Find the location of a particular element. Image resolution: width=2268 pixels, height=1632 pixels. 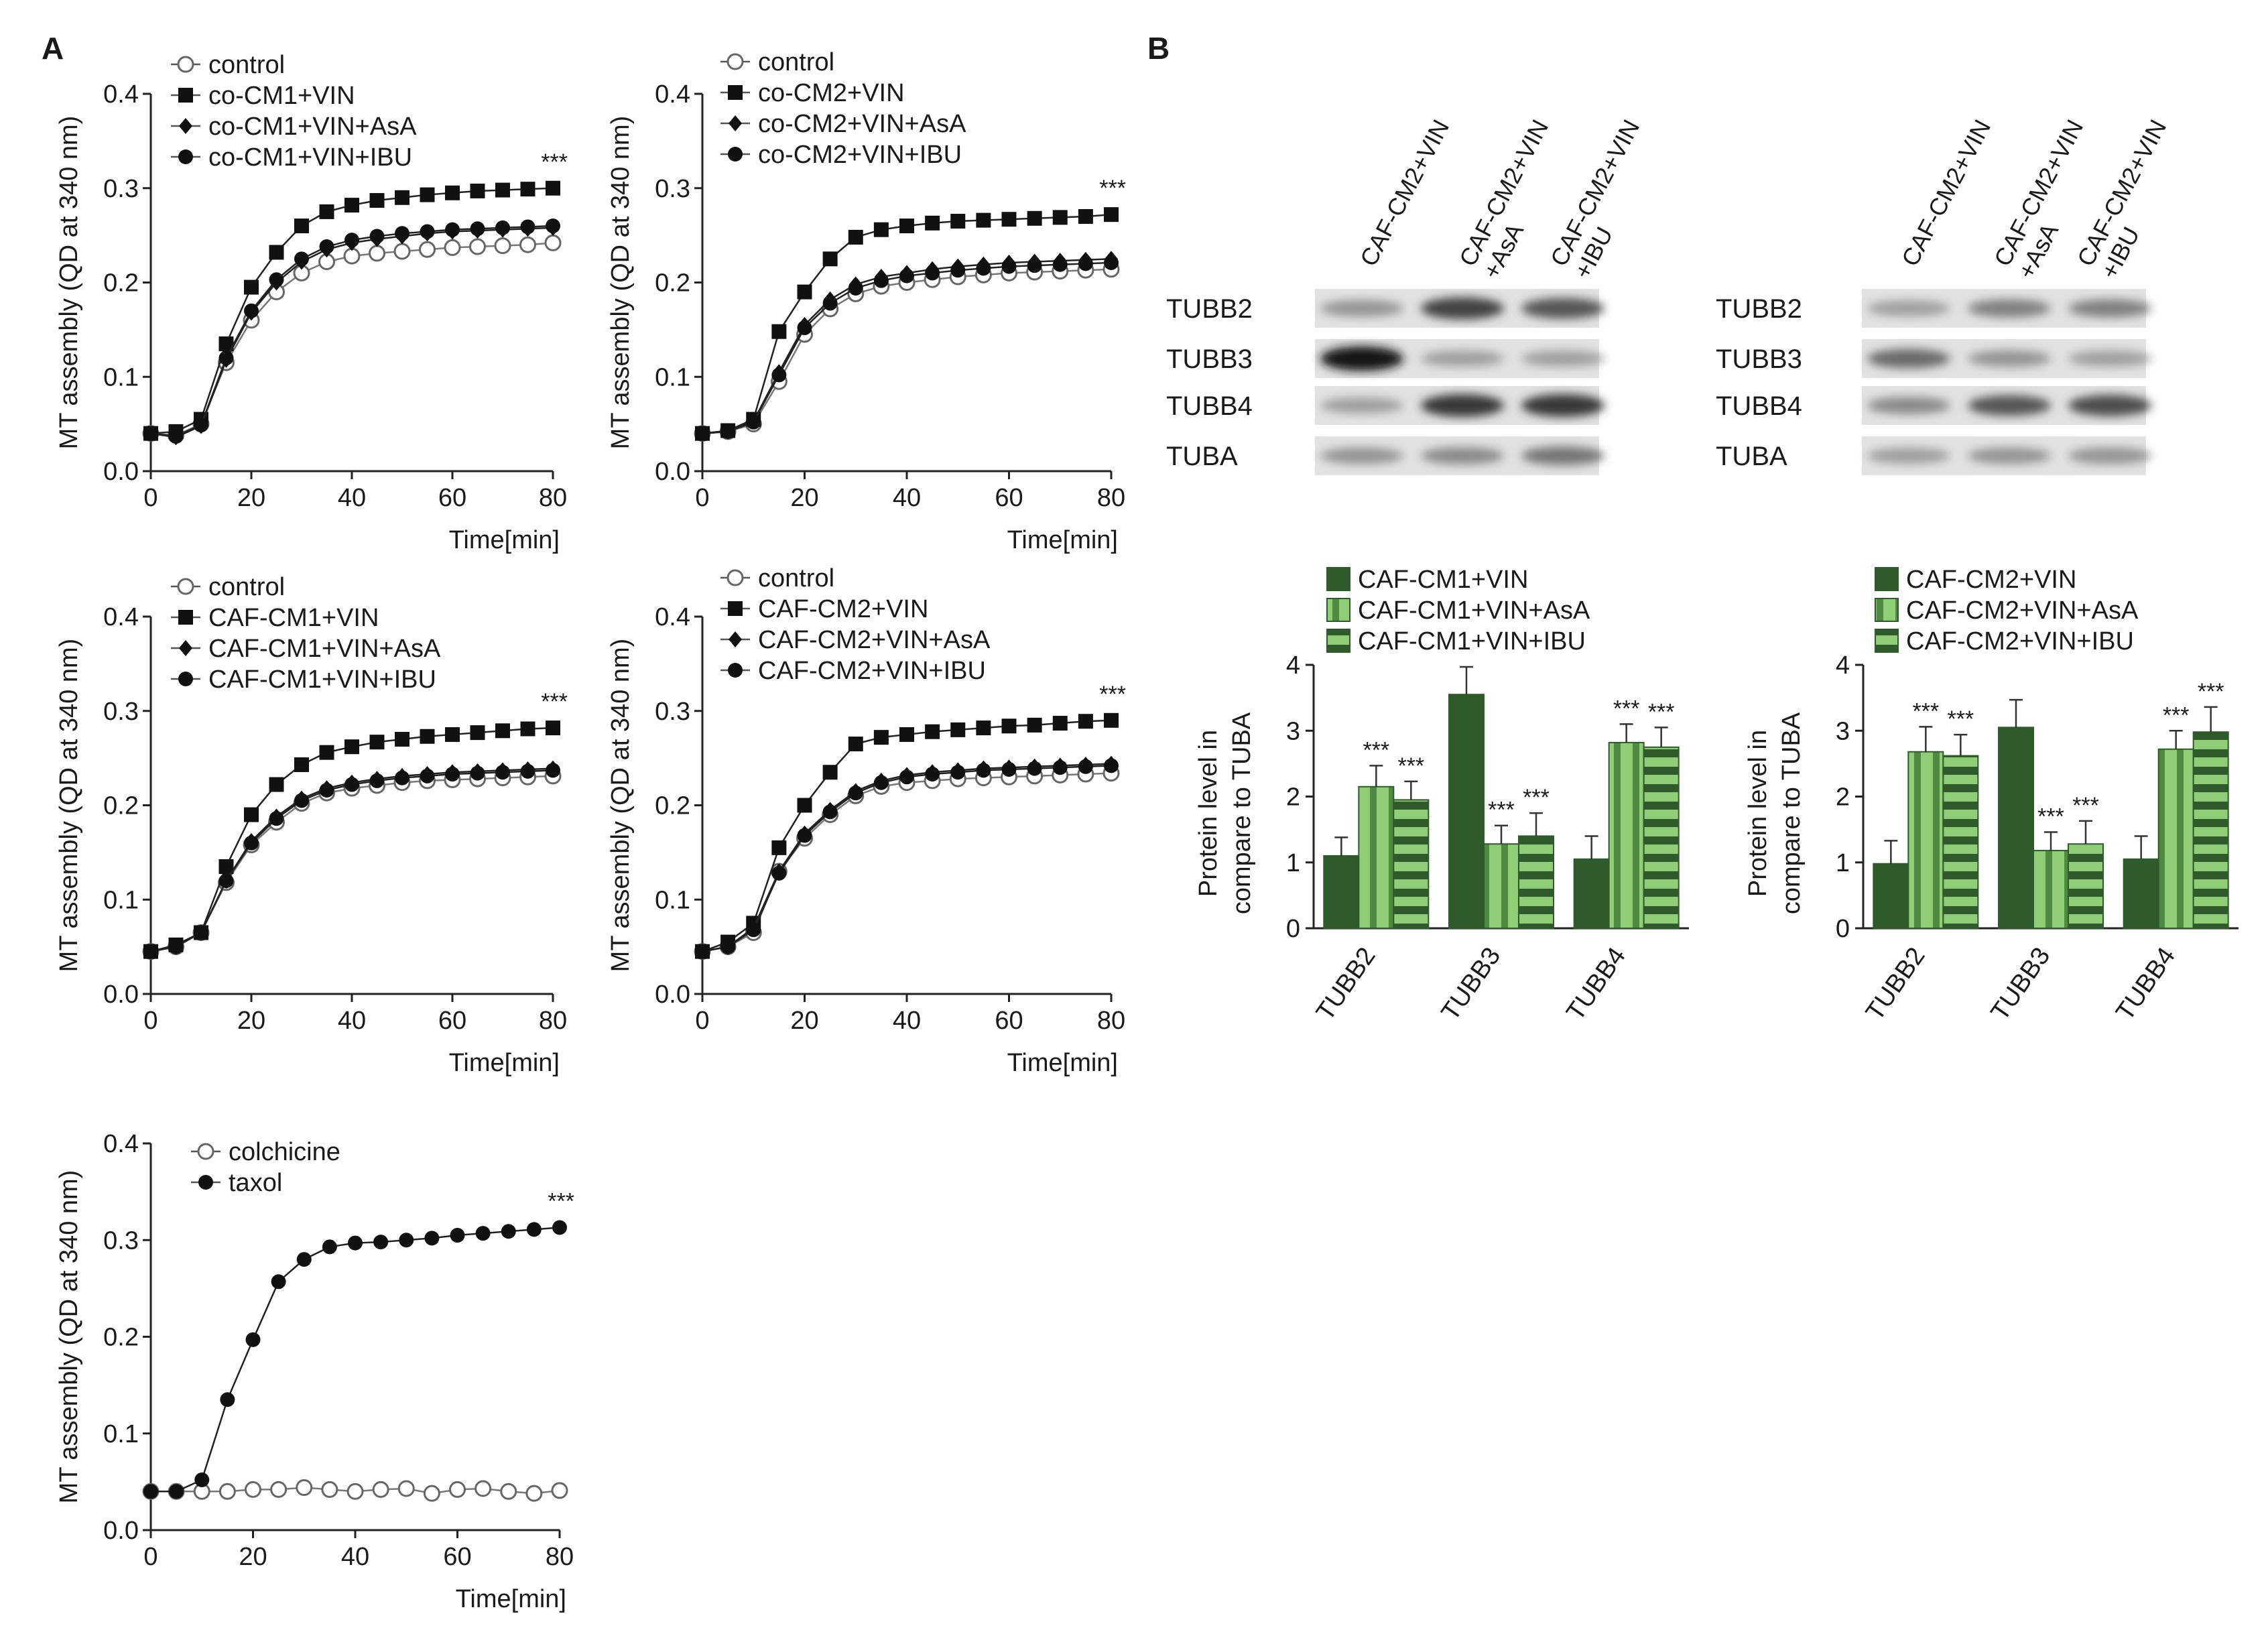

x-axis-label: Time[min] is located at coordinates (505, 1063).